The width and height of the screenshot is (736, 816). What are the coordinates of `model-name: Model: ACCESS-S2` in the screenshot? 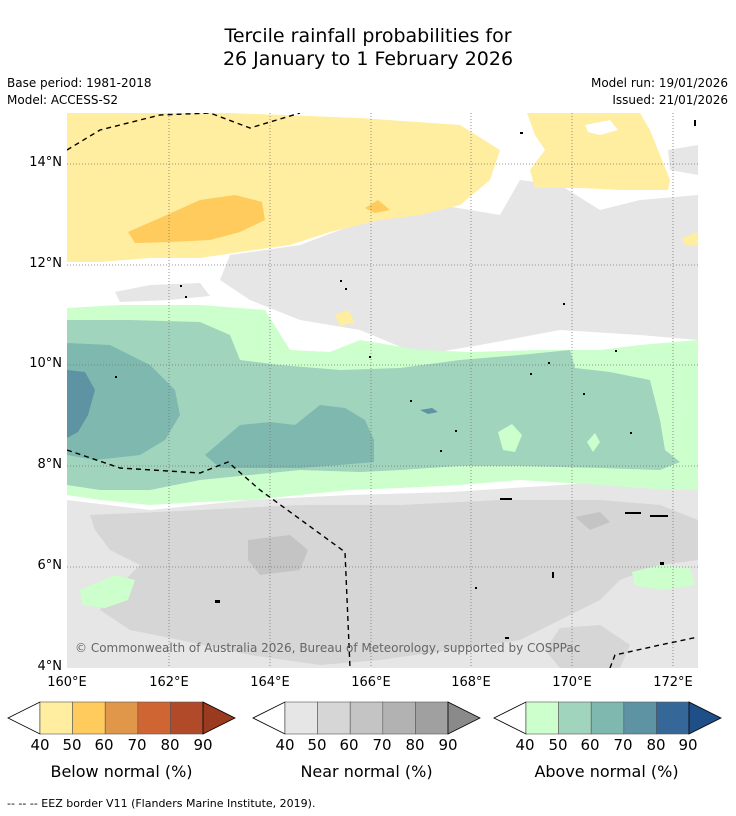 It's located at (63, 100).